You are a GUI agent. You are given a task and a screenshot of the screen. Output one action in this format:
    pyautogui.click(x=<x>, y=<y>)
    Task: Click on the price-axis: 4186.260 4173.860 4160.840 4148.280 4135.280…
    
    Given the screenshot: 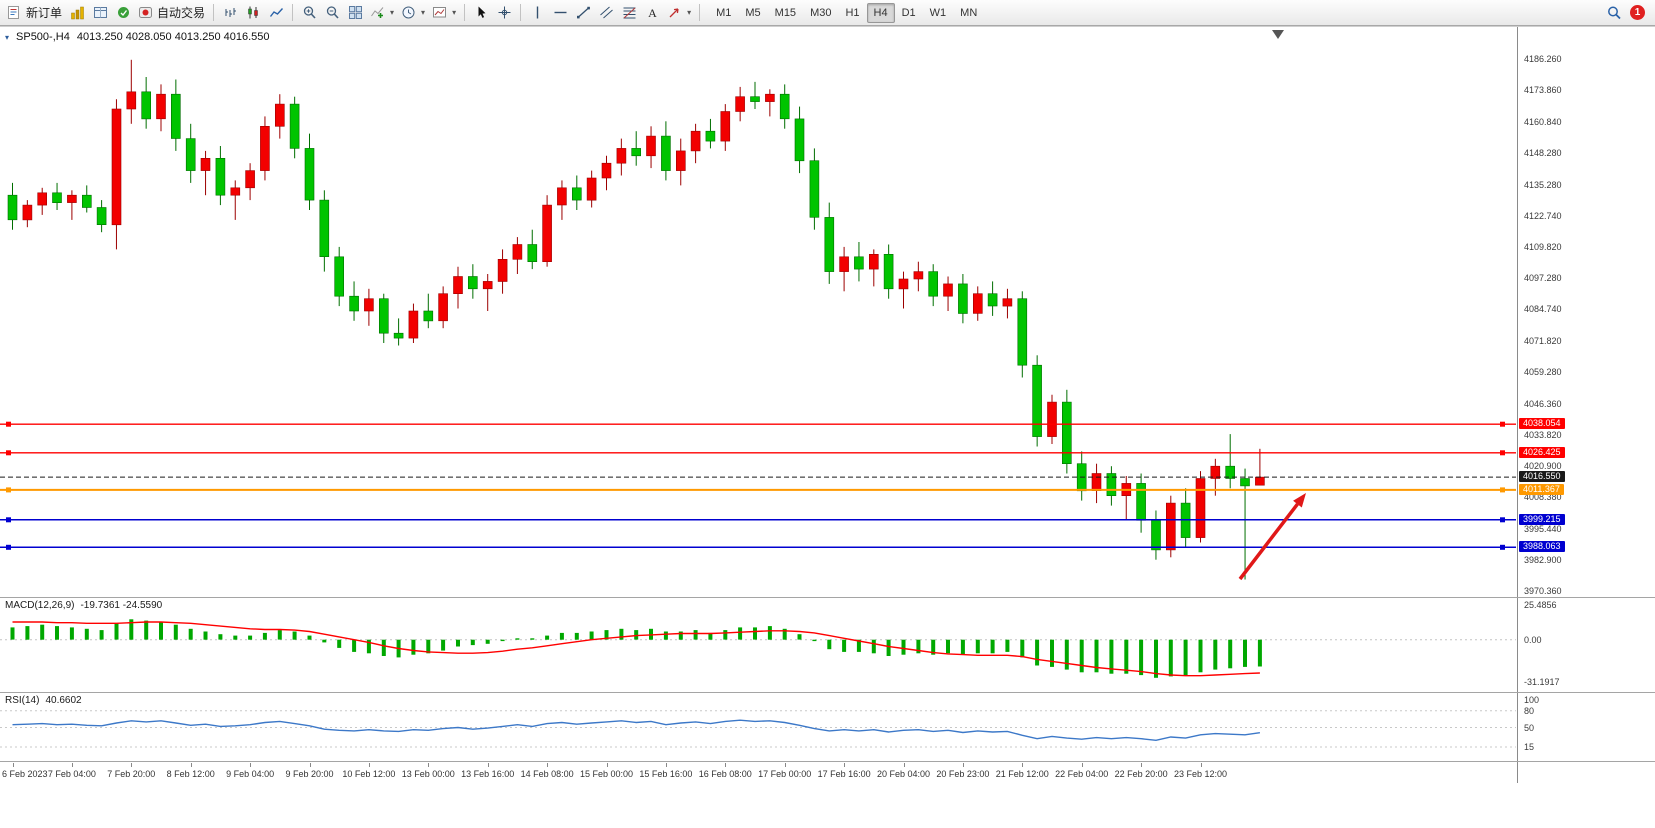 What is the action you would take?
    pyautogui.click(x=1586, y=405)
    